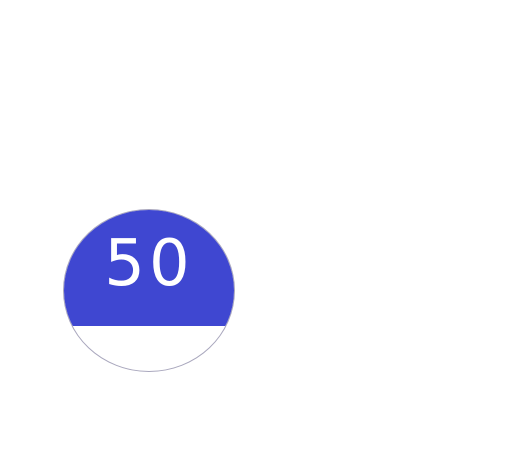 This screenshot has height=455, width=510. What do you see at coordinates (149, 264) in the screenshot?
I see `gauge-value-label: 50` at bounding box center [149, 264].